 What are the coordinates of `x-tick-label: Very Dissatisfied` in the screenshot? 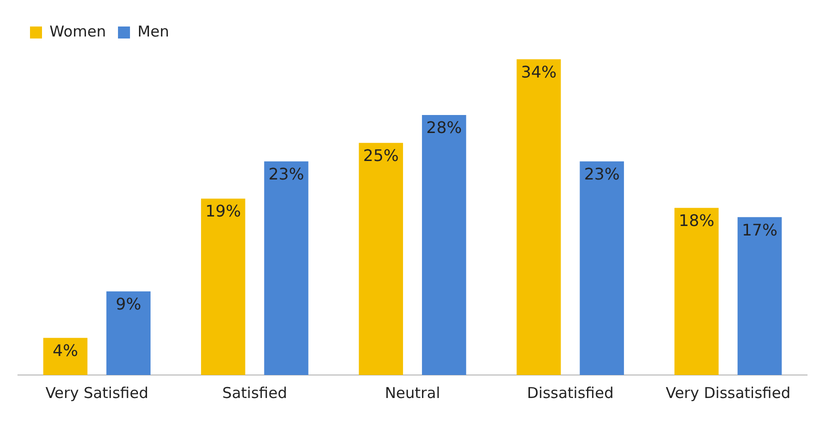 It's located at (728, 393).